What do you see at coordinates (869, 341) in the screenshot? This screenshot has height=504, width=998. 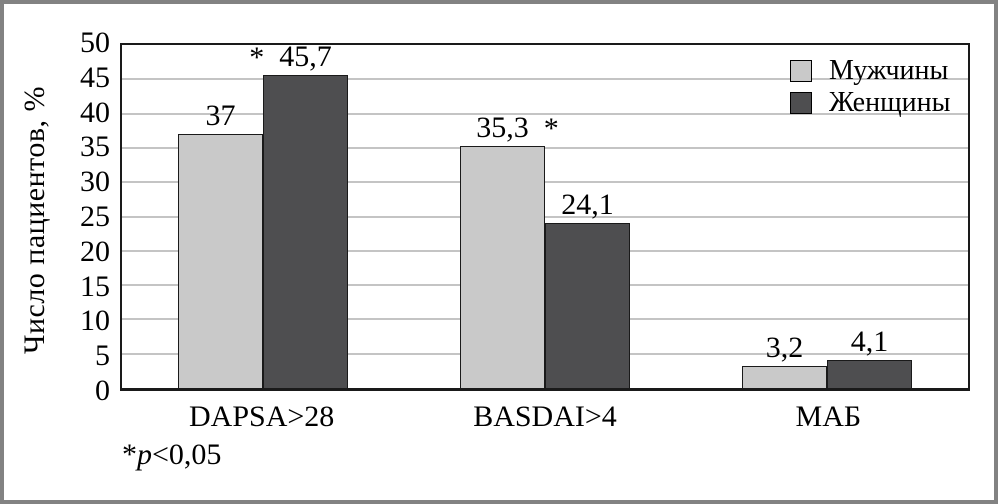 I see `value-label-Женщины-МАБ: 4,1` at bounding box center [869, 341].